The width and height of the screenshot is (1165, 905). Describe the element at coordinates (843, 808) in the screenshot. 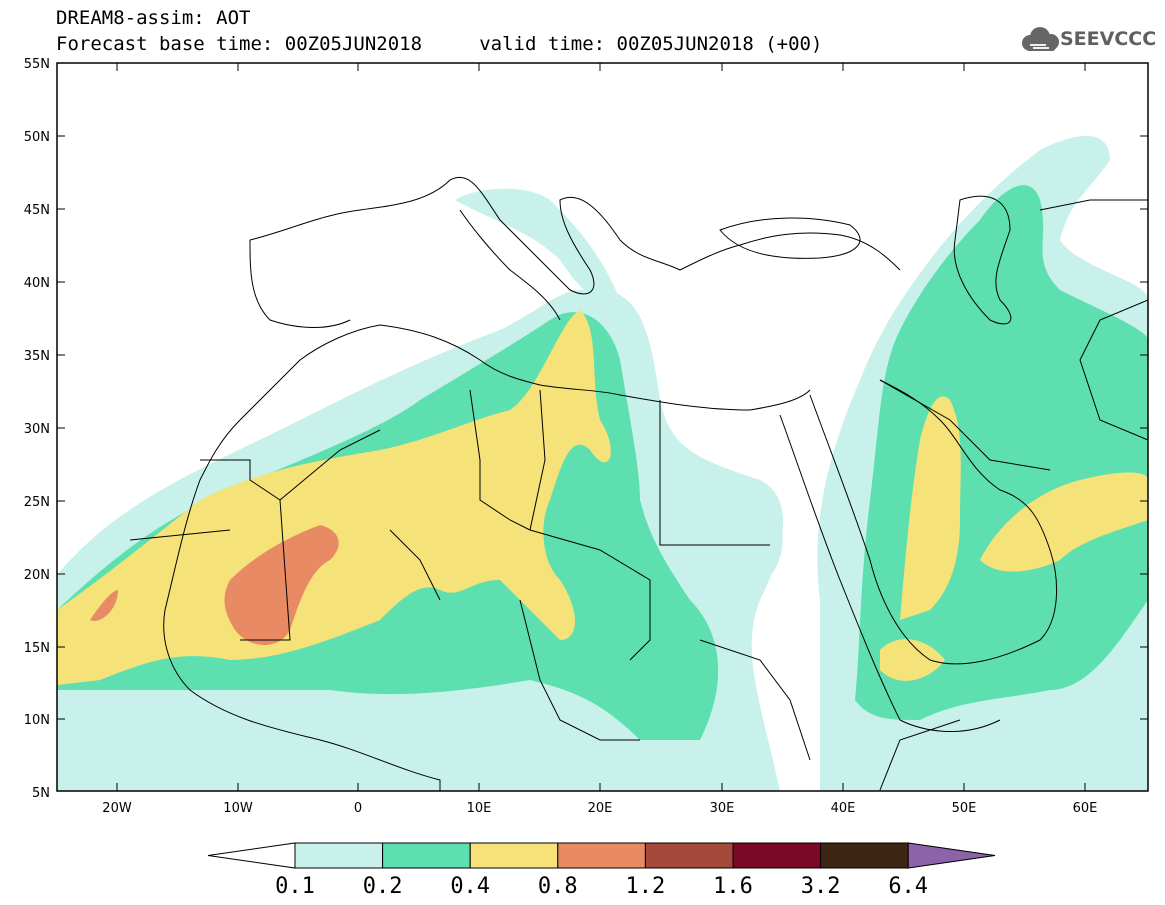

I see `lon-label: 40E` at that location.